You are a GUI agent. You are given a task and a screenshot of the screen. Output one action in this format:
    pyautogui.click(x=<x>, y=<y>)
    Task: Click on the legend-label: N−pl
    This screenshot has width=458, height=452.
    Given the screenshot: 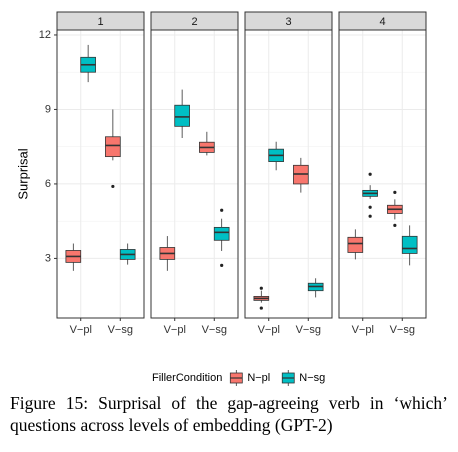 What is the action you would take?
    pyautogui.click(x=258, y=378)
    